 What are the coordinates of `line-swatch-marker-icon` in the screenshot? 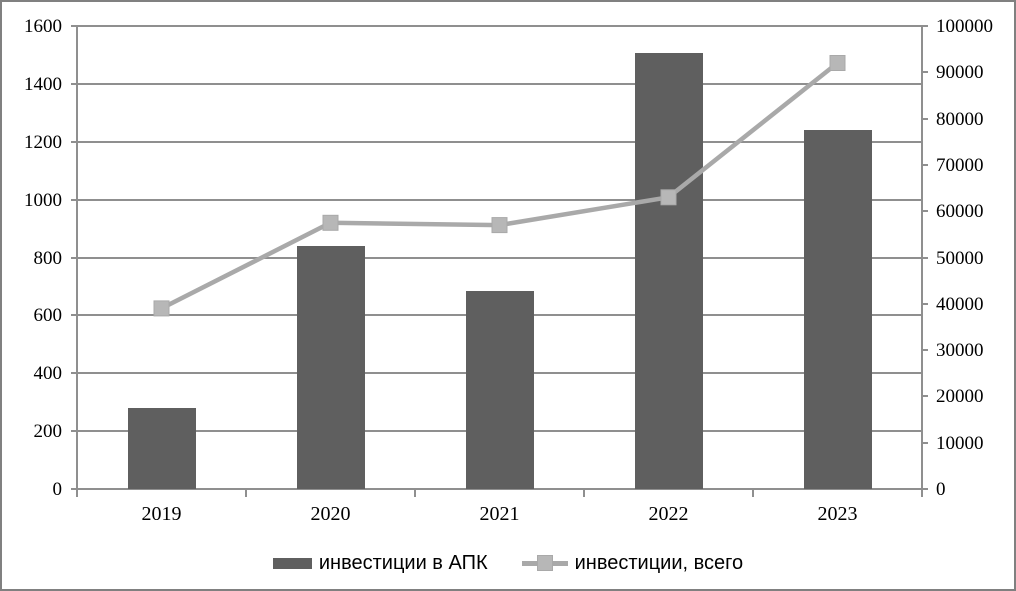 It's located at (544, 563).